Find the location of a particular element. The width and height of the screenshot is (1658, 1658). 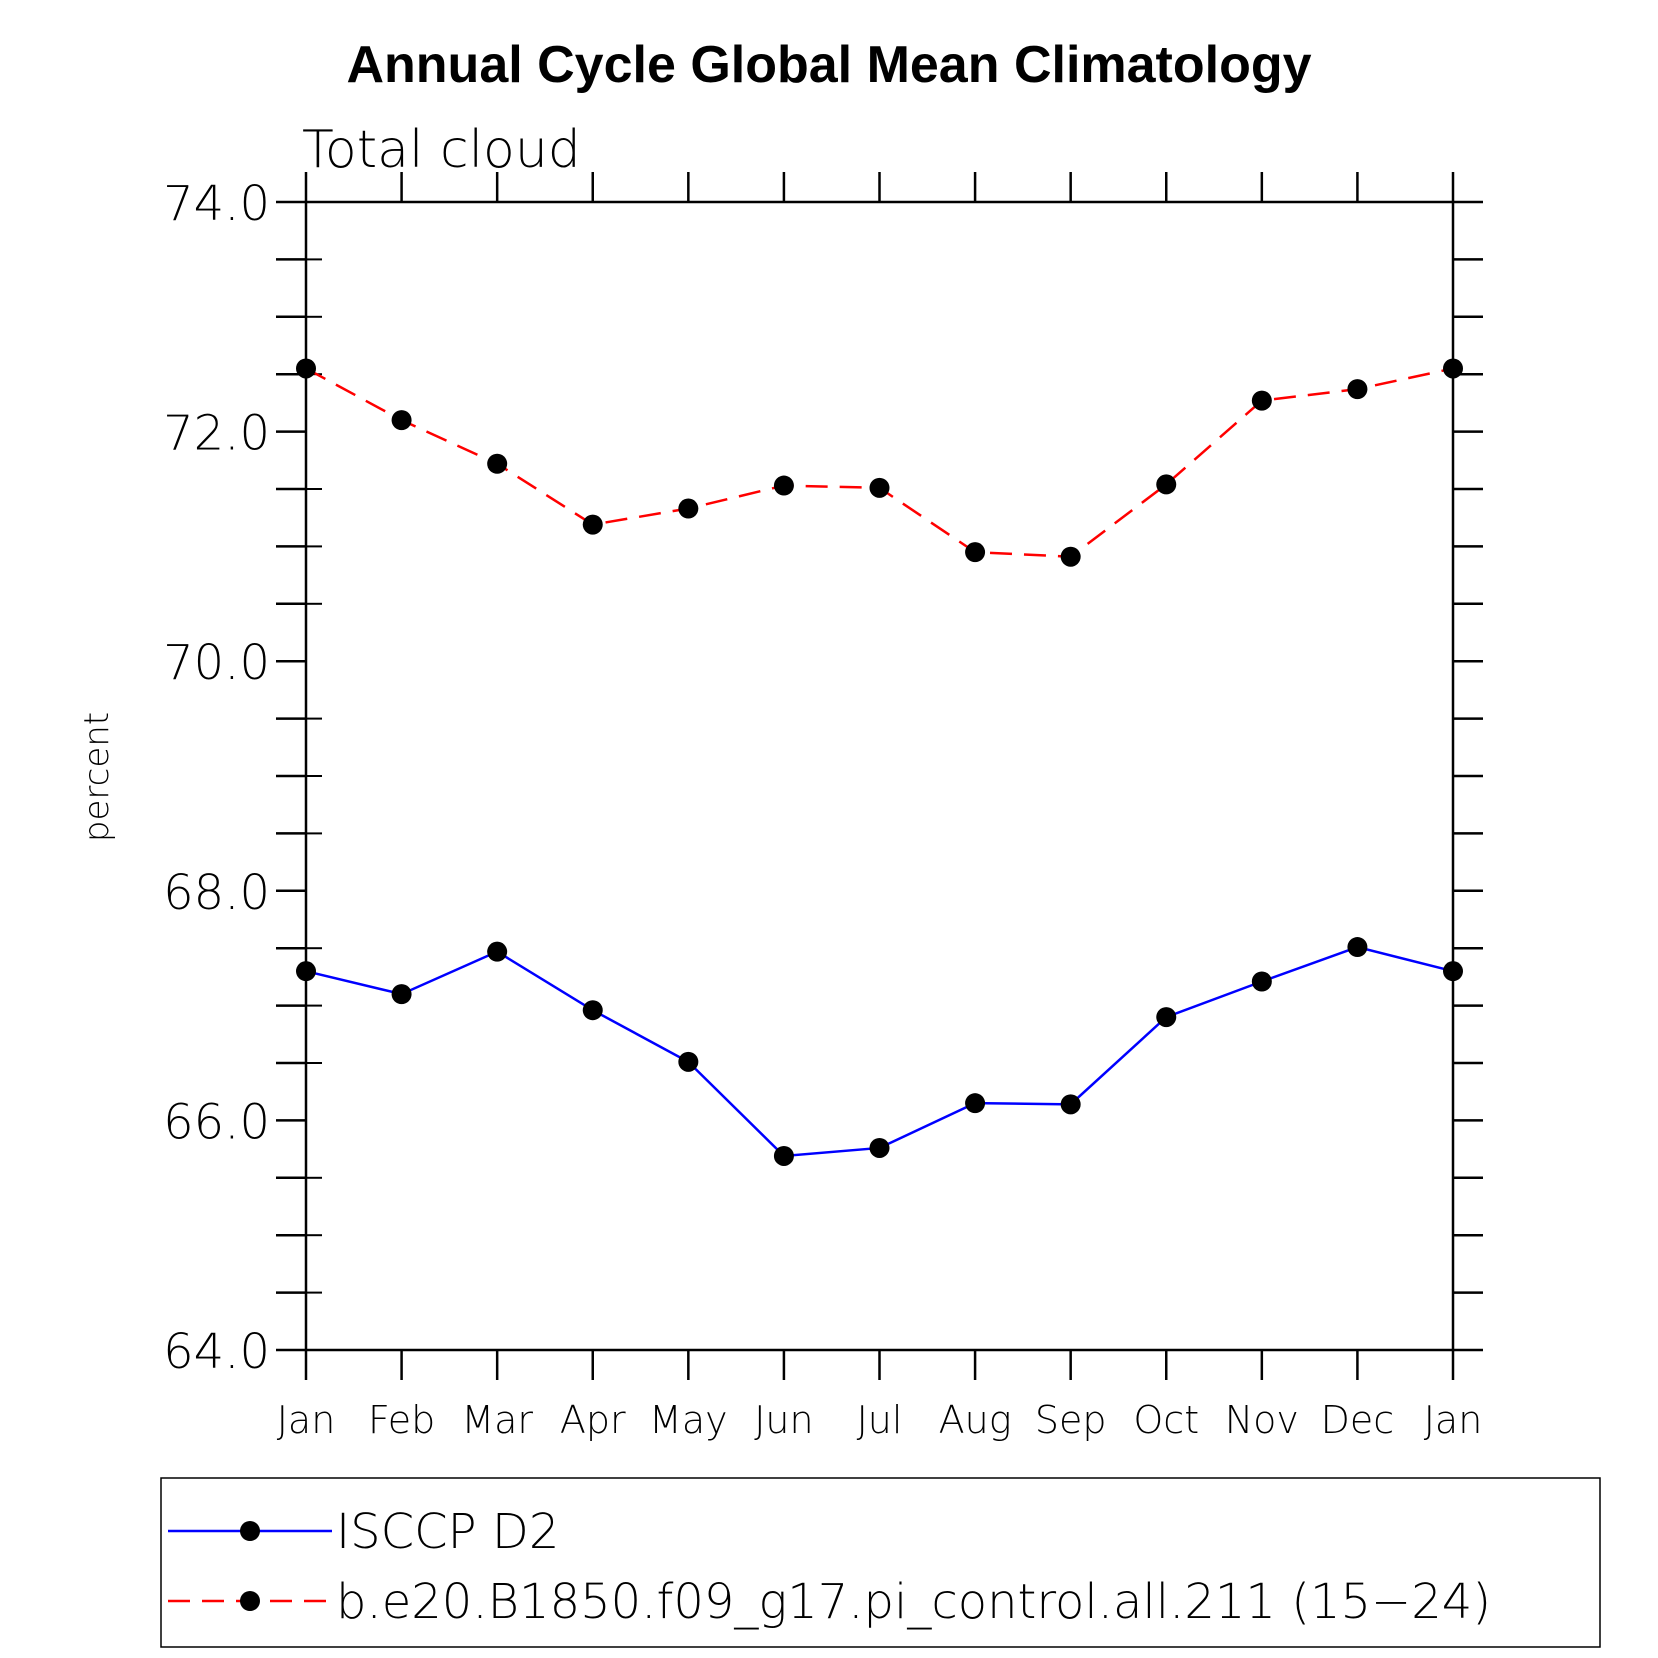

x-tick-label: Jun is located at coordinates (783, 1420).